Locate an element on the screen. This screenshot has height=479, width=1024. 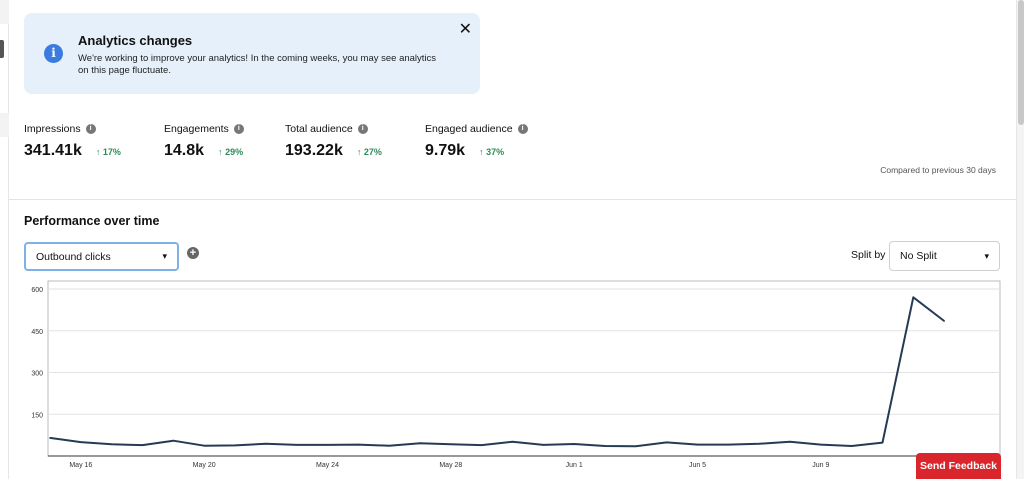
metric-label: Engagements is located at coordinates (196, 129).